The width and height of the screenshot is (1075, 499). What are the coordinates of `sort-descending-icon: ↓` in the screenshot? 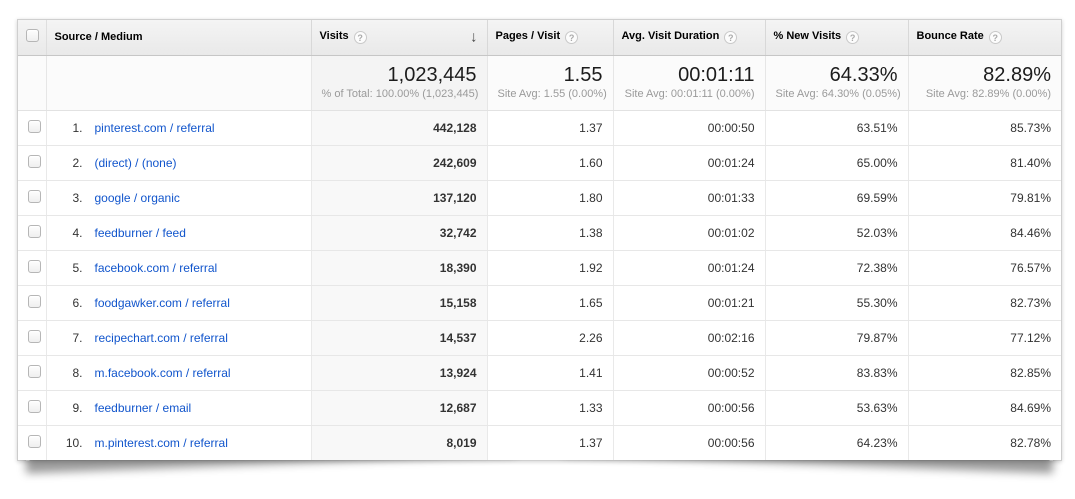 It's located at (474, 37).